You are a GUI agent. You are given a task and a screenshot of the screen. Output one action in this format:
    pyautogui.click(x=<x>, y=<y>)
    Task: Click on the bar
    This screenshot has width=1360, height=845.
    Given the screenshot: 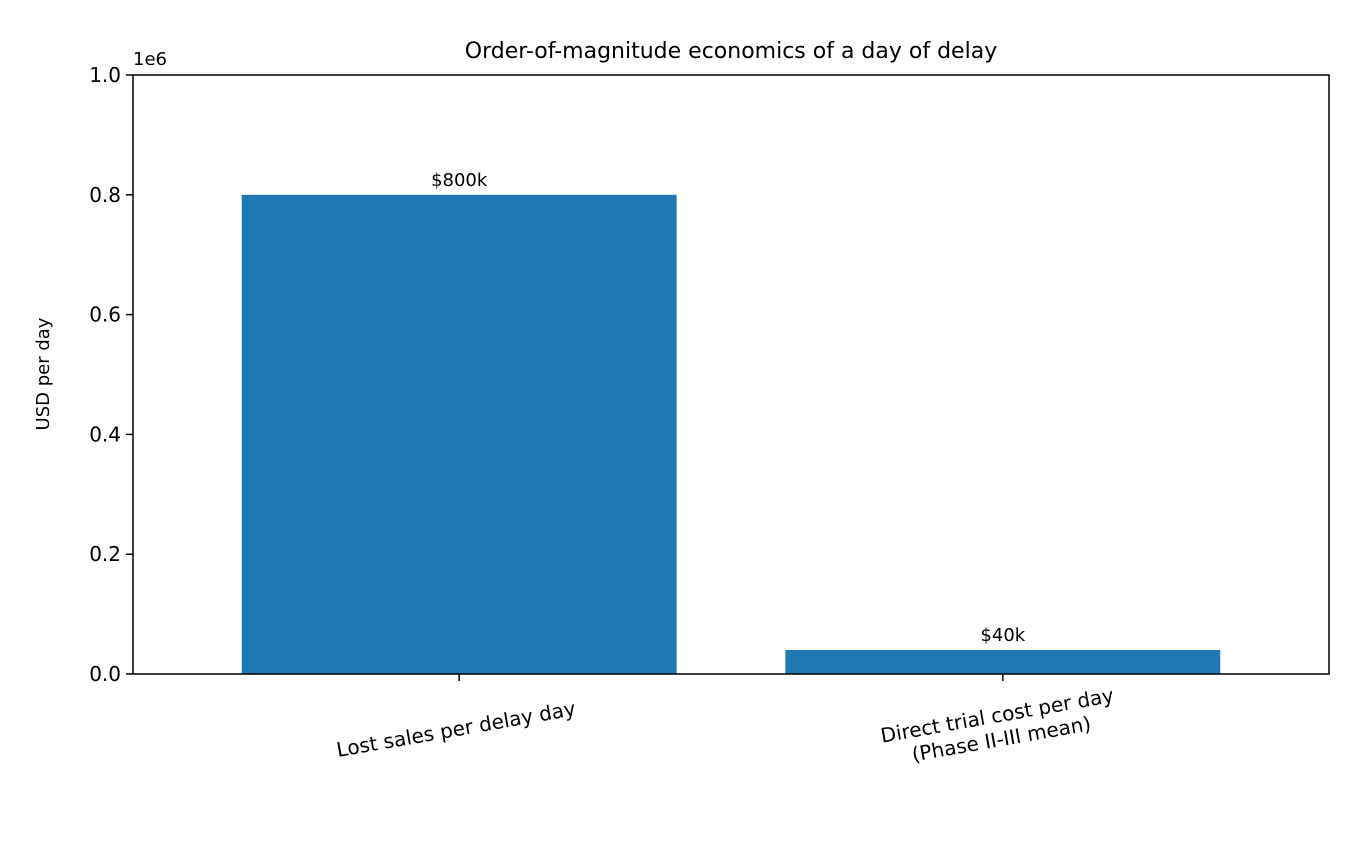 What is the action you would take?
    pyautogui.click(x=1003, y=662)
    